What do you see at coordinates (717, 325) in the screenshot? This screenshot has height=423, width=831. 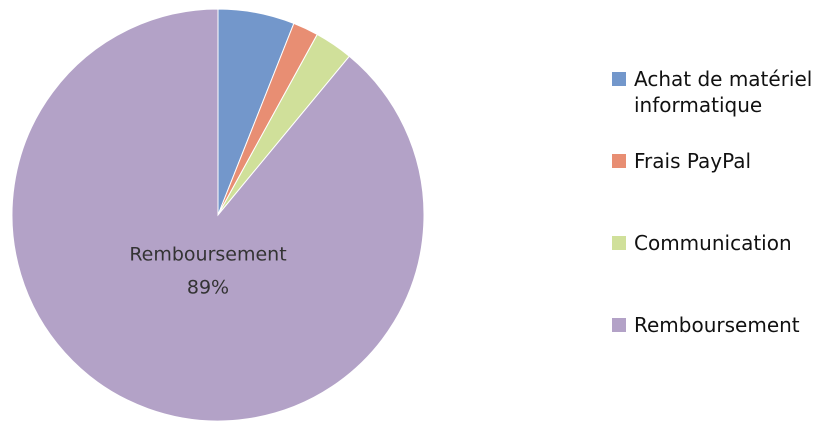 I see `legend-label: Remboursement` at bounding box center [717, 325].